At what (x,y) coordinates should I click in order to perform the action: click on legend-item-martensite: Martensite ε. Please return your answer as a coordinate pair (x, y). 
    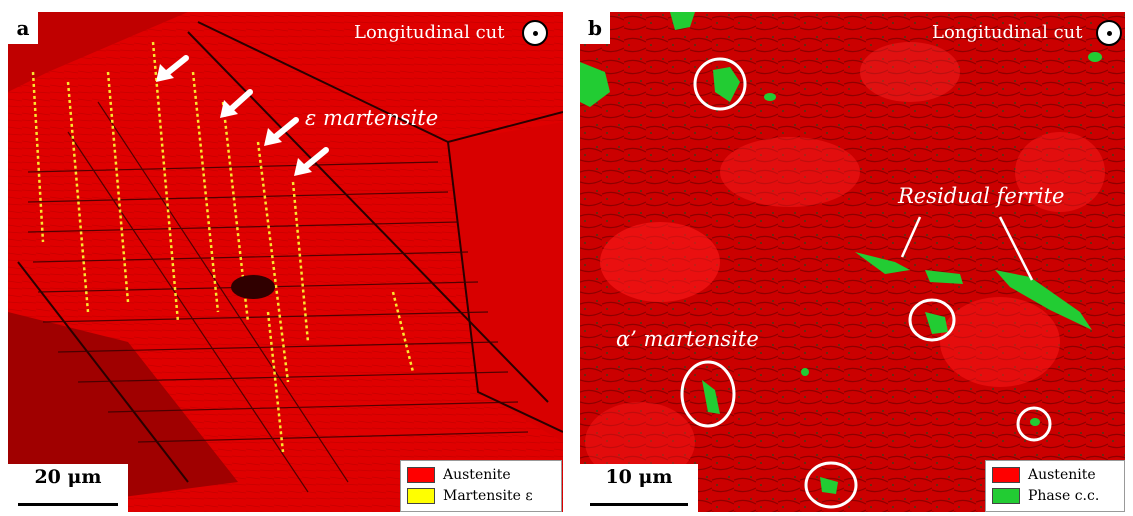
    Looking at the image, I should click on (470, 496).